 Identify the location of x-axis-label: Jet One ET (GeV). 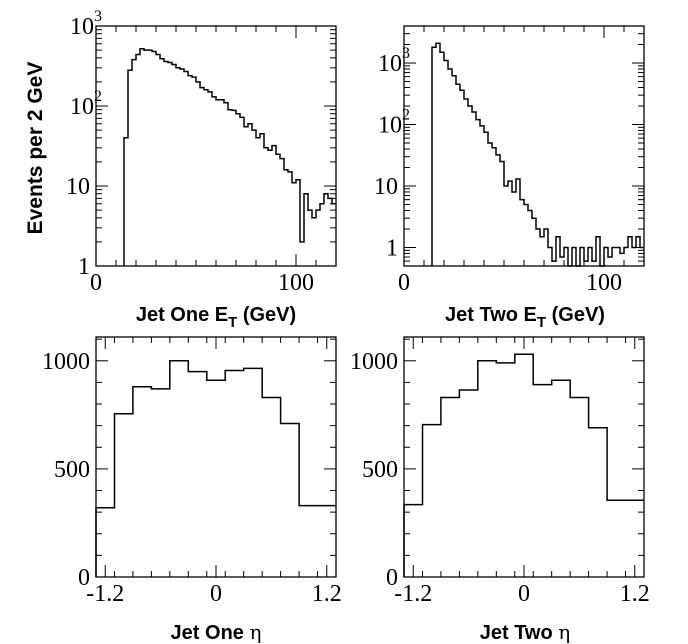
(216, 317).